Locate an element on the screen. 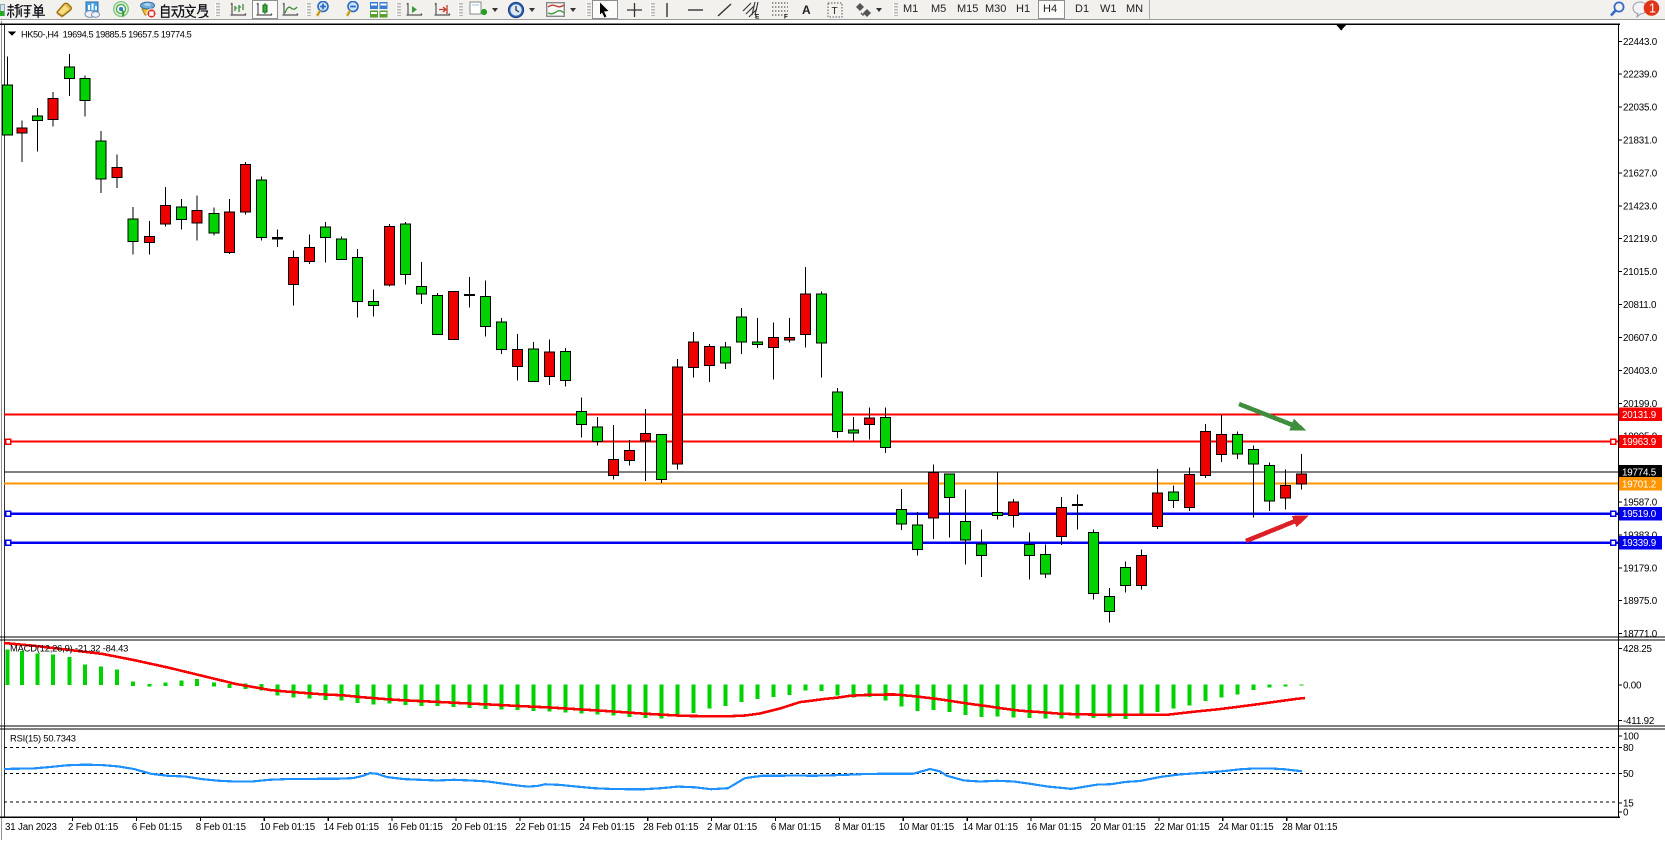 This screenshot has width=1665, height=845. svg-text: 22035.0 is located at coordinates (1640, 108).